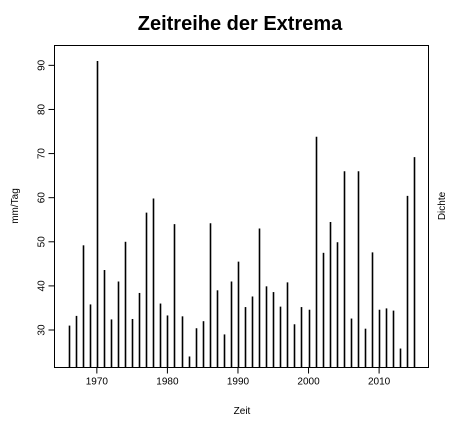  What do you see at coordinates (238, 382) in the screenshot?
I see `x-tick-label: 1990` at bounding box center [238, 382].